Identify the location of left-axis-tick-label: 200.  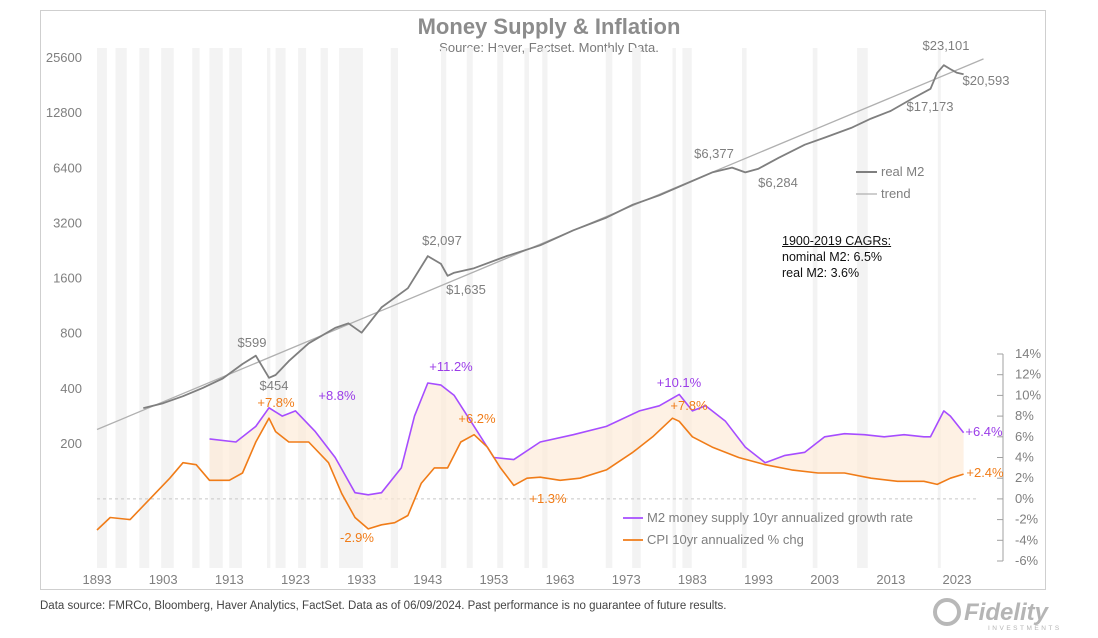
(71, 443).